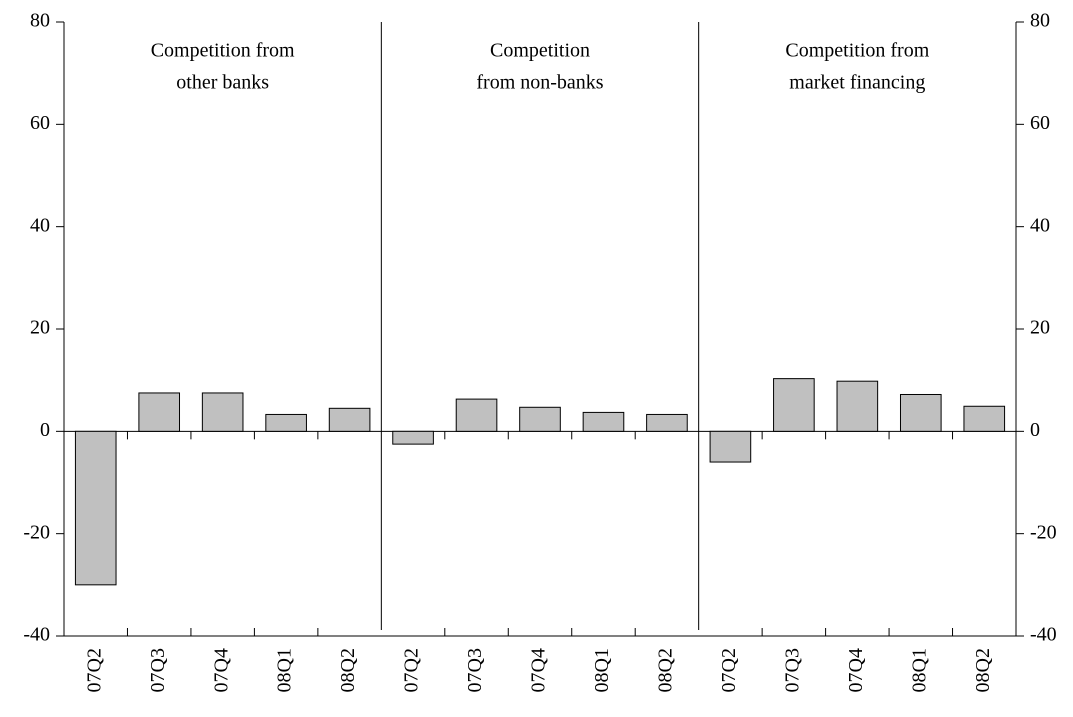 Image resolution: width=1073 pixels, height=717 pixels. I want to click on y-tick-label: -40, so click(36, 635).